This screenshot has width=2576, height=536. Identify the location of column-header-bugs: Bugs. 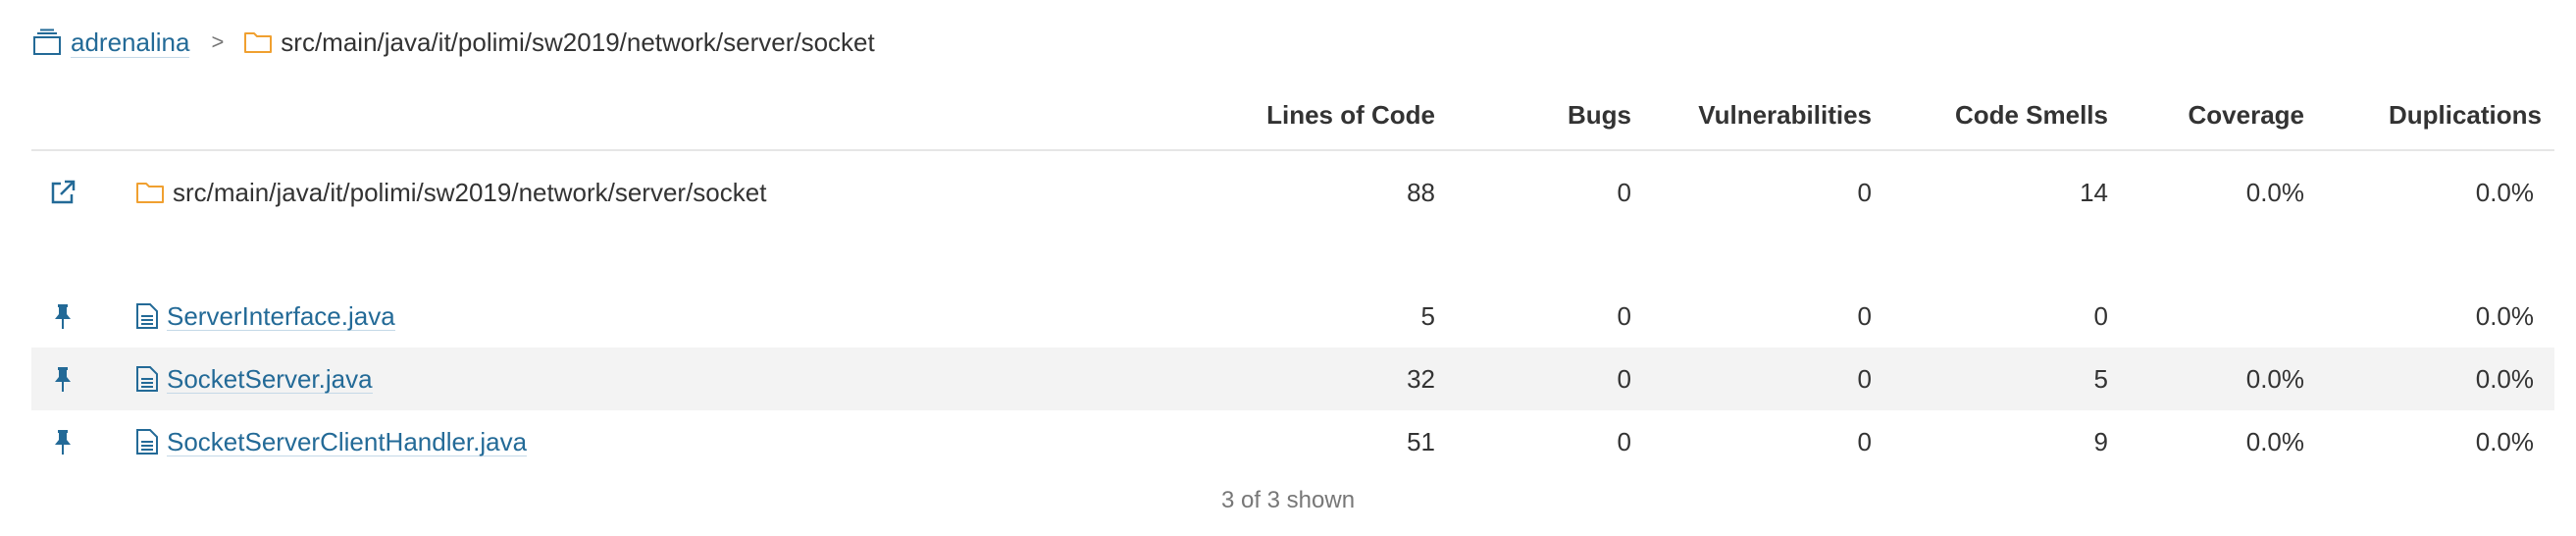
(1599, 115).